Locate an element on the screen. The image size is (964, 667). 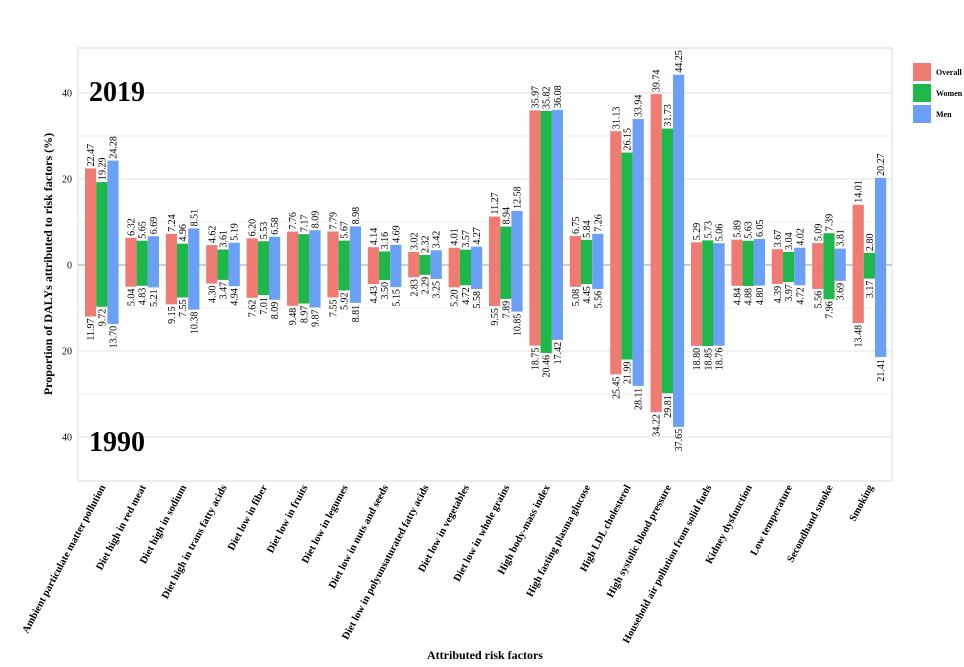
data-label-2019: 6.05 is located at coordinates (760, 228).